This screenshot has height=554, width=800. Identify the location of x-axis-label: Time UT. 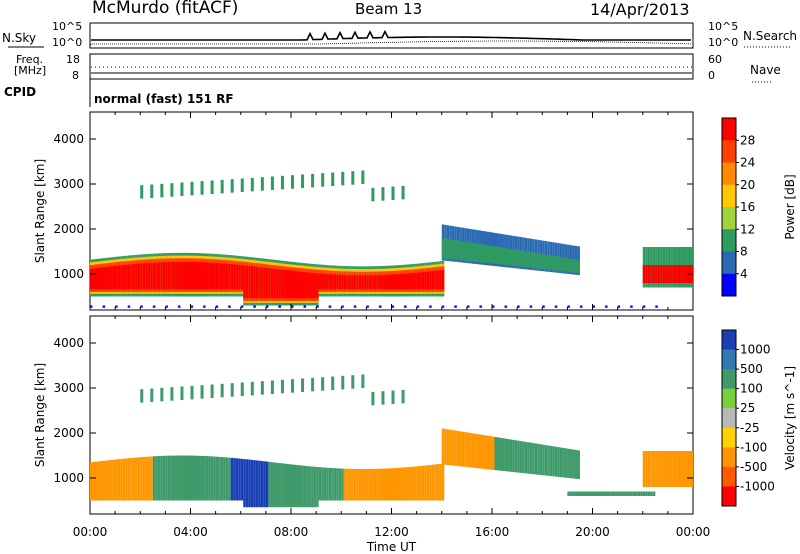
(391, 547).